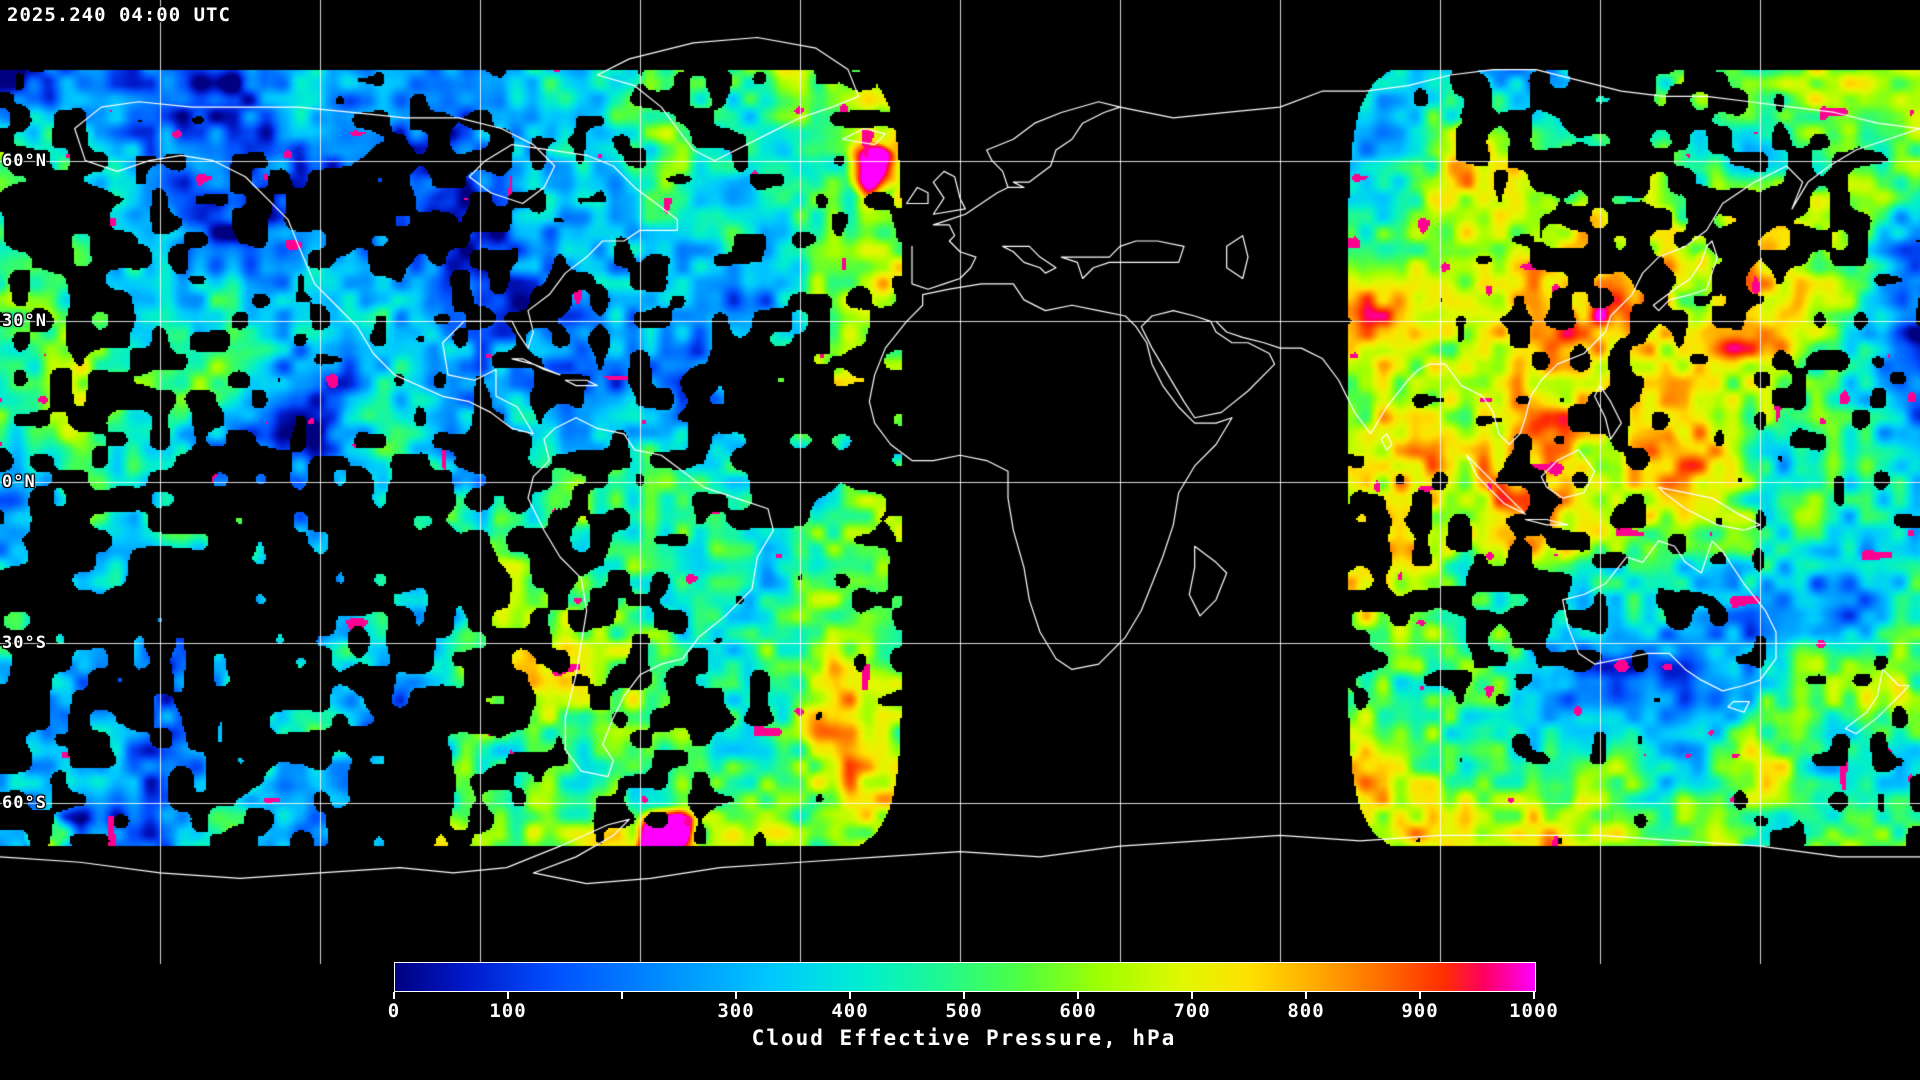 Image resolution: width=1920 pixels, height=1080 pixels. Describe the element at coordinates (1420, 1011) in the screenshot. I see `colorbar-tick-label: 900` at that location.